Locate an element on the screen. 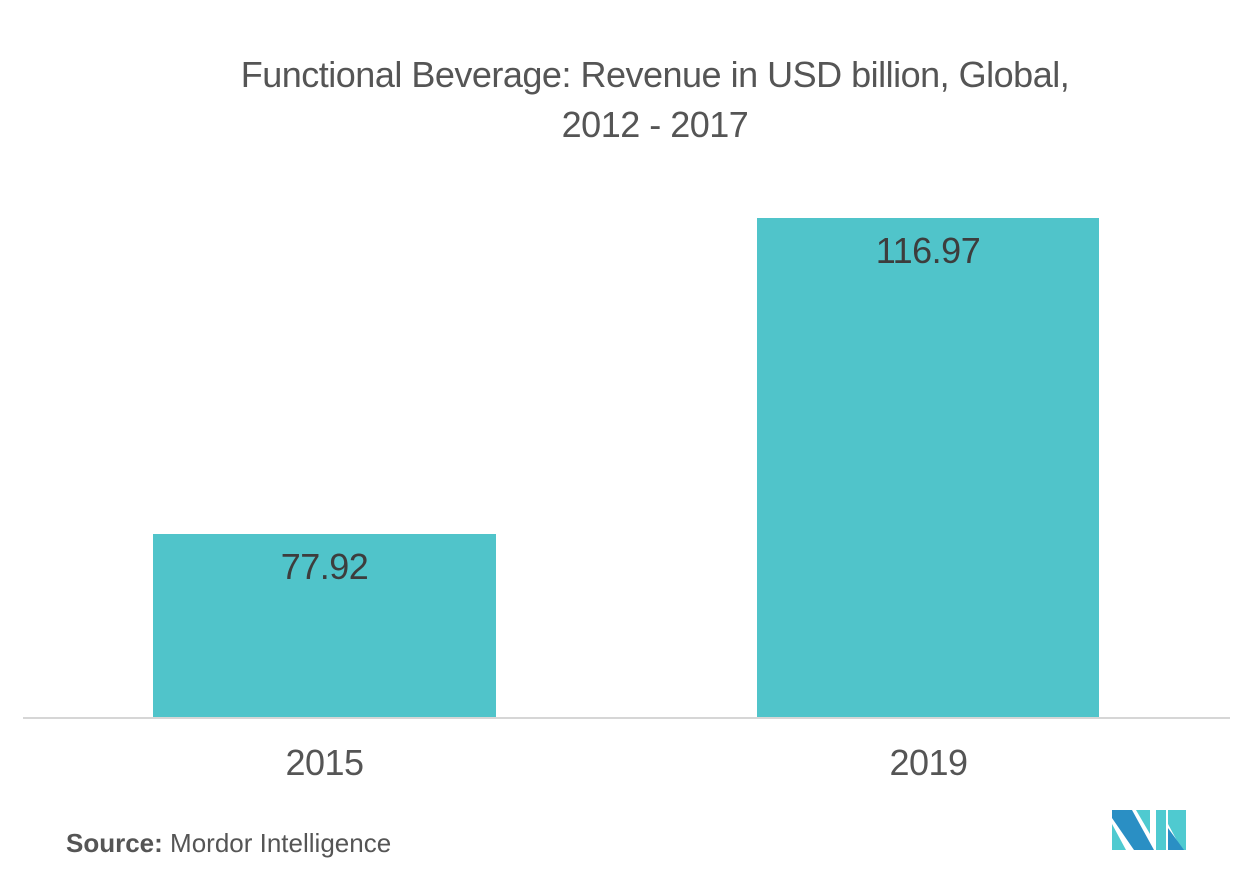  source-label: Source: is located at coordinates (114, 843).